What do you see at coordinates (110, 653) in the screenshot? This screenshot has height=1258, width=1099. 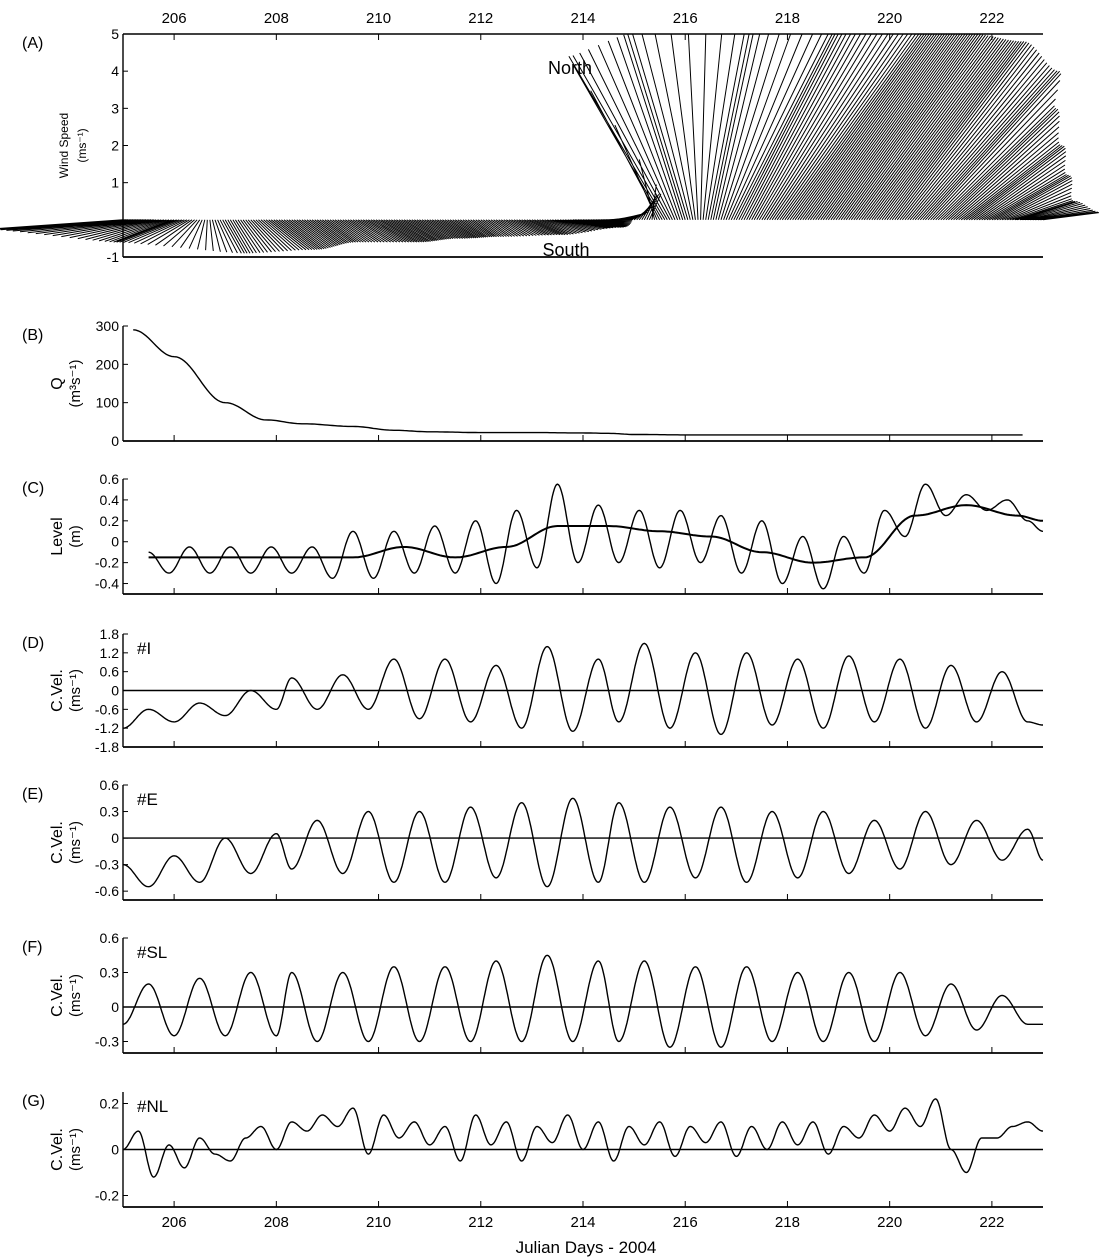 I see `y-tick-label: 1.2` at bounding box center [110, 653].